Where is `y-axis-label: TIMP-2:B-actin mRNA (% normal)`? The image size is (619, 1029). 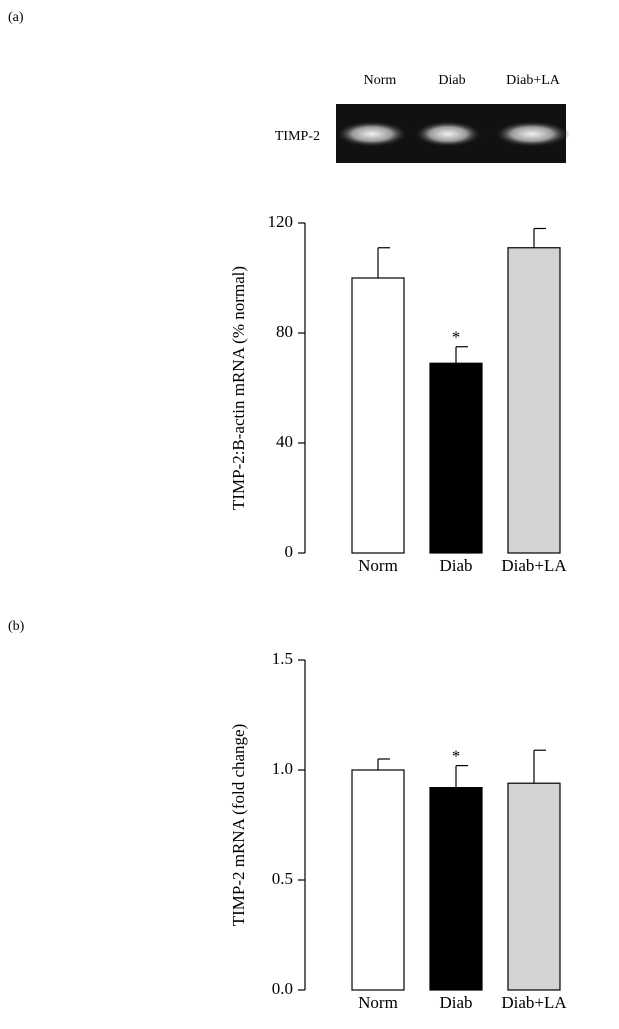 y-axis-label: TIMP-2:B-actin mRNA (% normal) is located at coordinates (238, 388).